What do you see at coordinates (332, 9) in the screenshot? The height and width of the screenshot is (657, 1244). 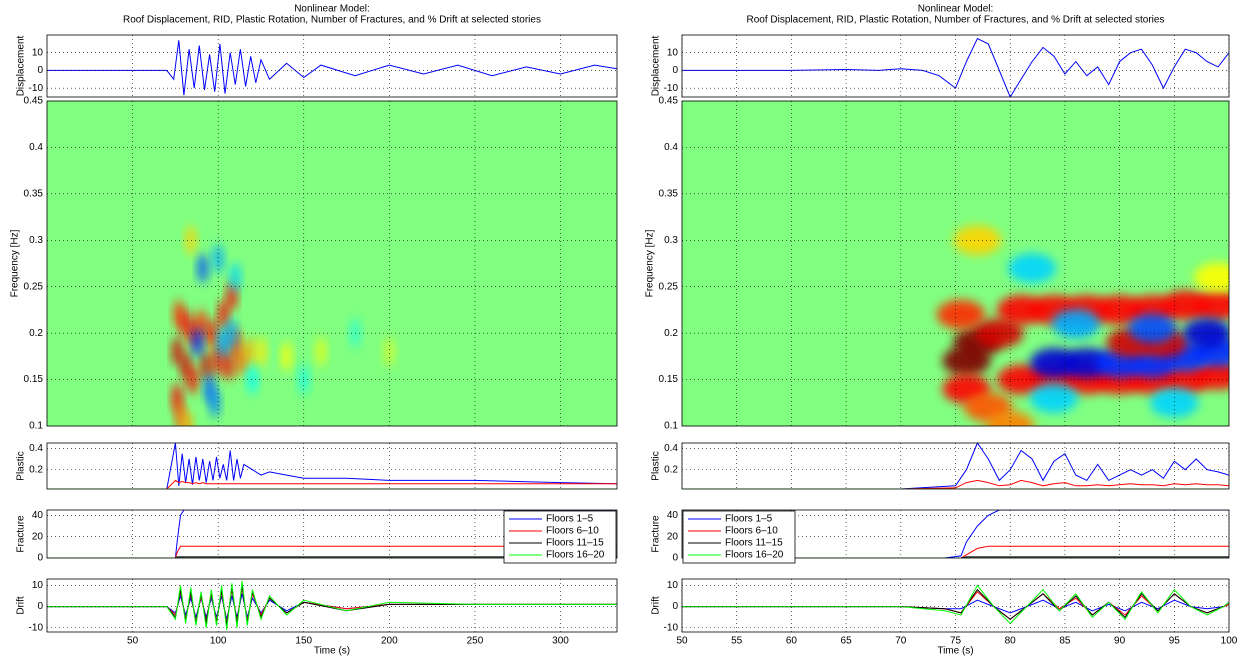 I see `chart-title: Nonlinear Model:` at bounding box center [332, 9].